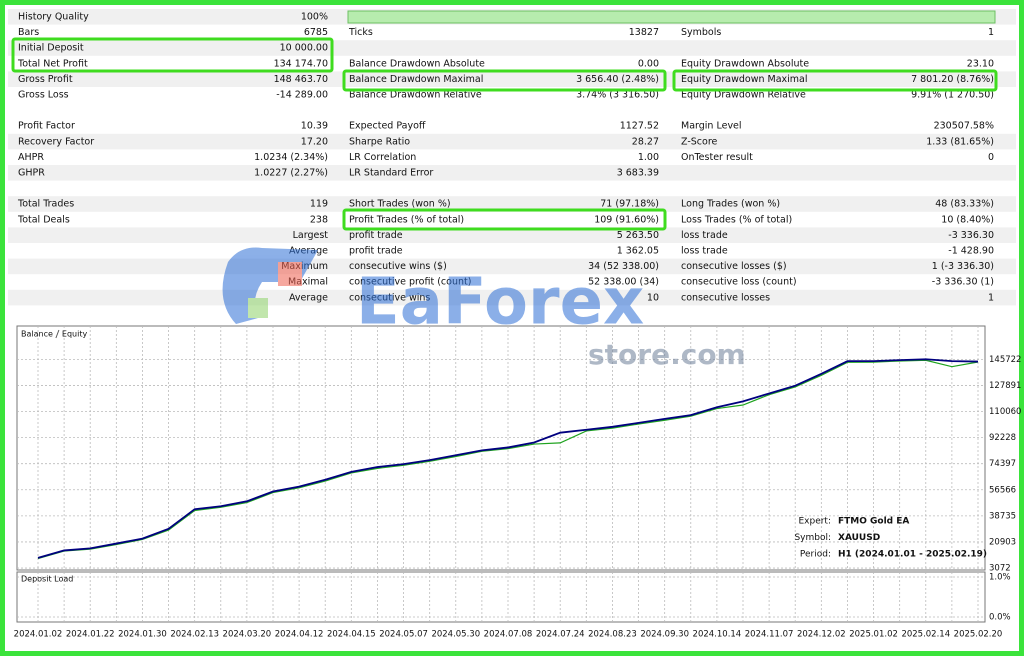 The width and height of the screenshot is (1024, 656). I want to click on row-label: LR Standard Error, so click(391, 173).